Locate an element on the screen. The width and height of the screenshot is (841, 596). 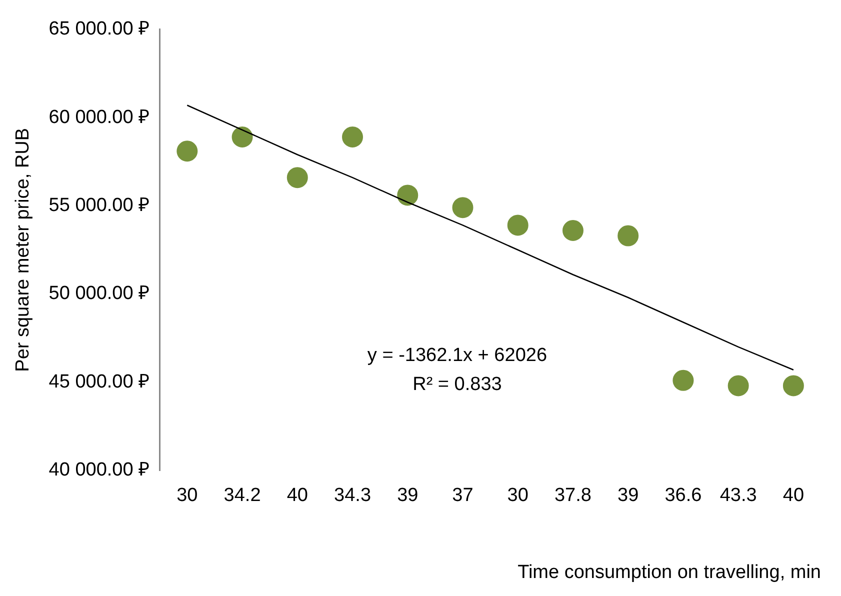
y-tick-label: 55 000.00 ₽ is located at coordinates (99, 205).